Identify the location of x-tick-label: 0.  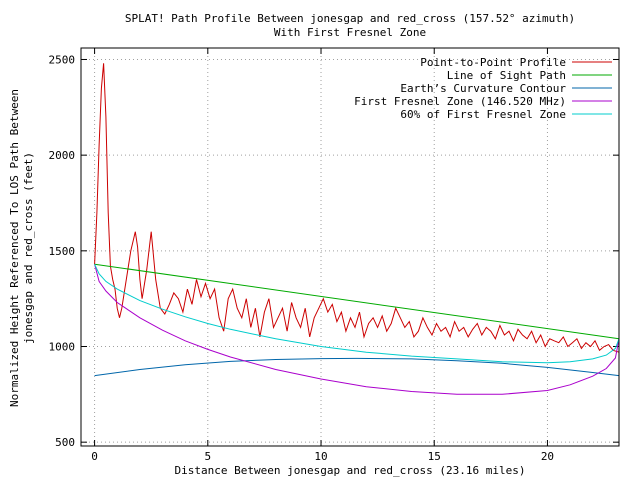
(94, 456).